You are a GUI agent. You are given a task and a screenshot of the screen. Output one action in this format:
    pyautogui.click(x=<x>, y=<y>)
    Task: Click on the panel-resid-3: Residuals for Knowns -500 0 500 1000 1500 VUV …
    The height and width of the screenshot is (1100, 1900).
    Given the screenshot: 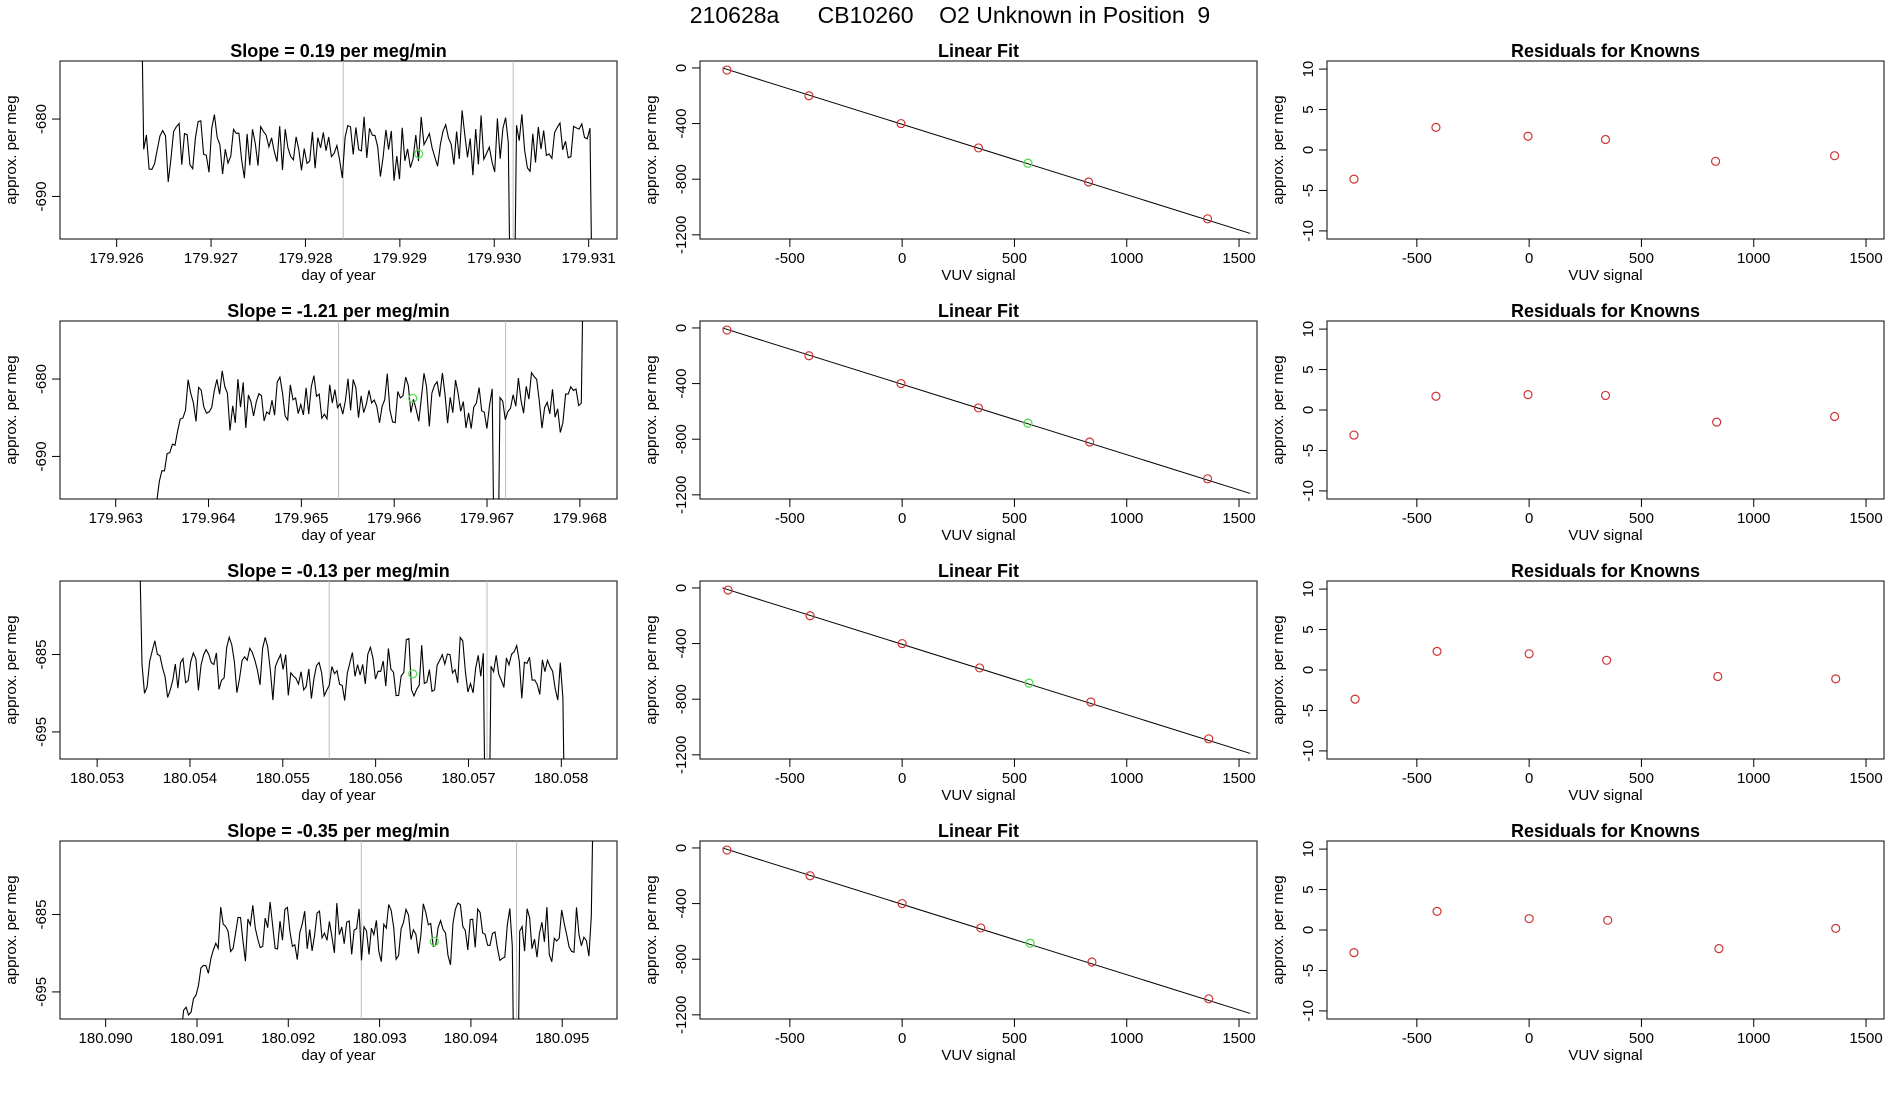 What is the action you would take?
    pyautogui.click(x=1577, y=682)
    